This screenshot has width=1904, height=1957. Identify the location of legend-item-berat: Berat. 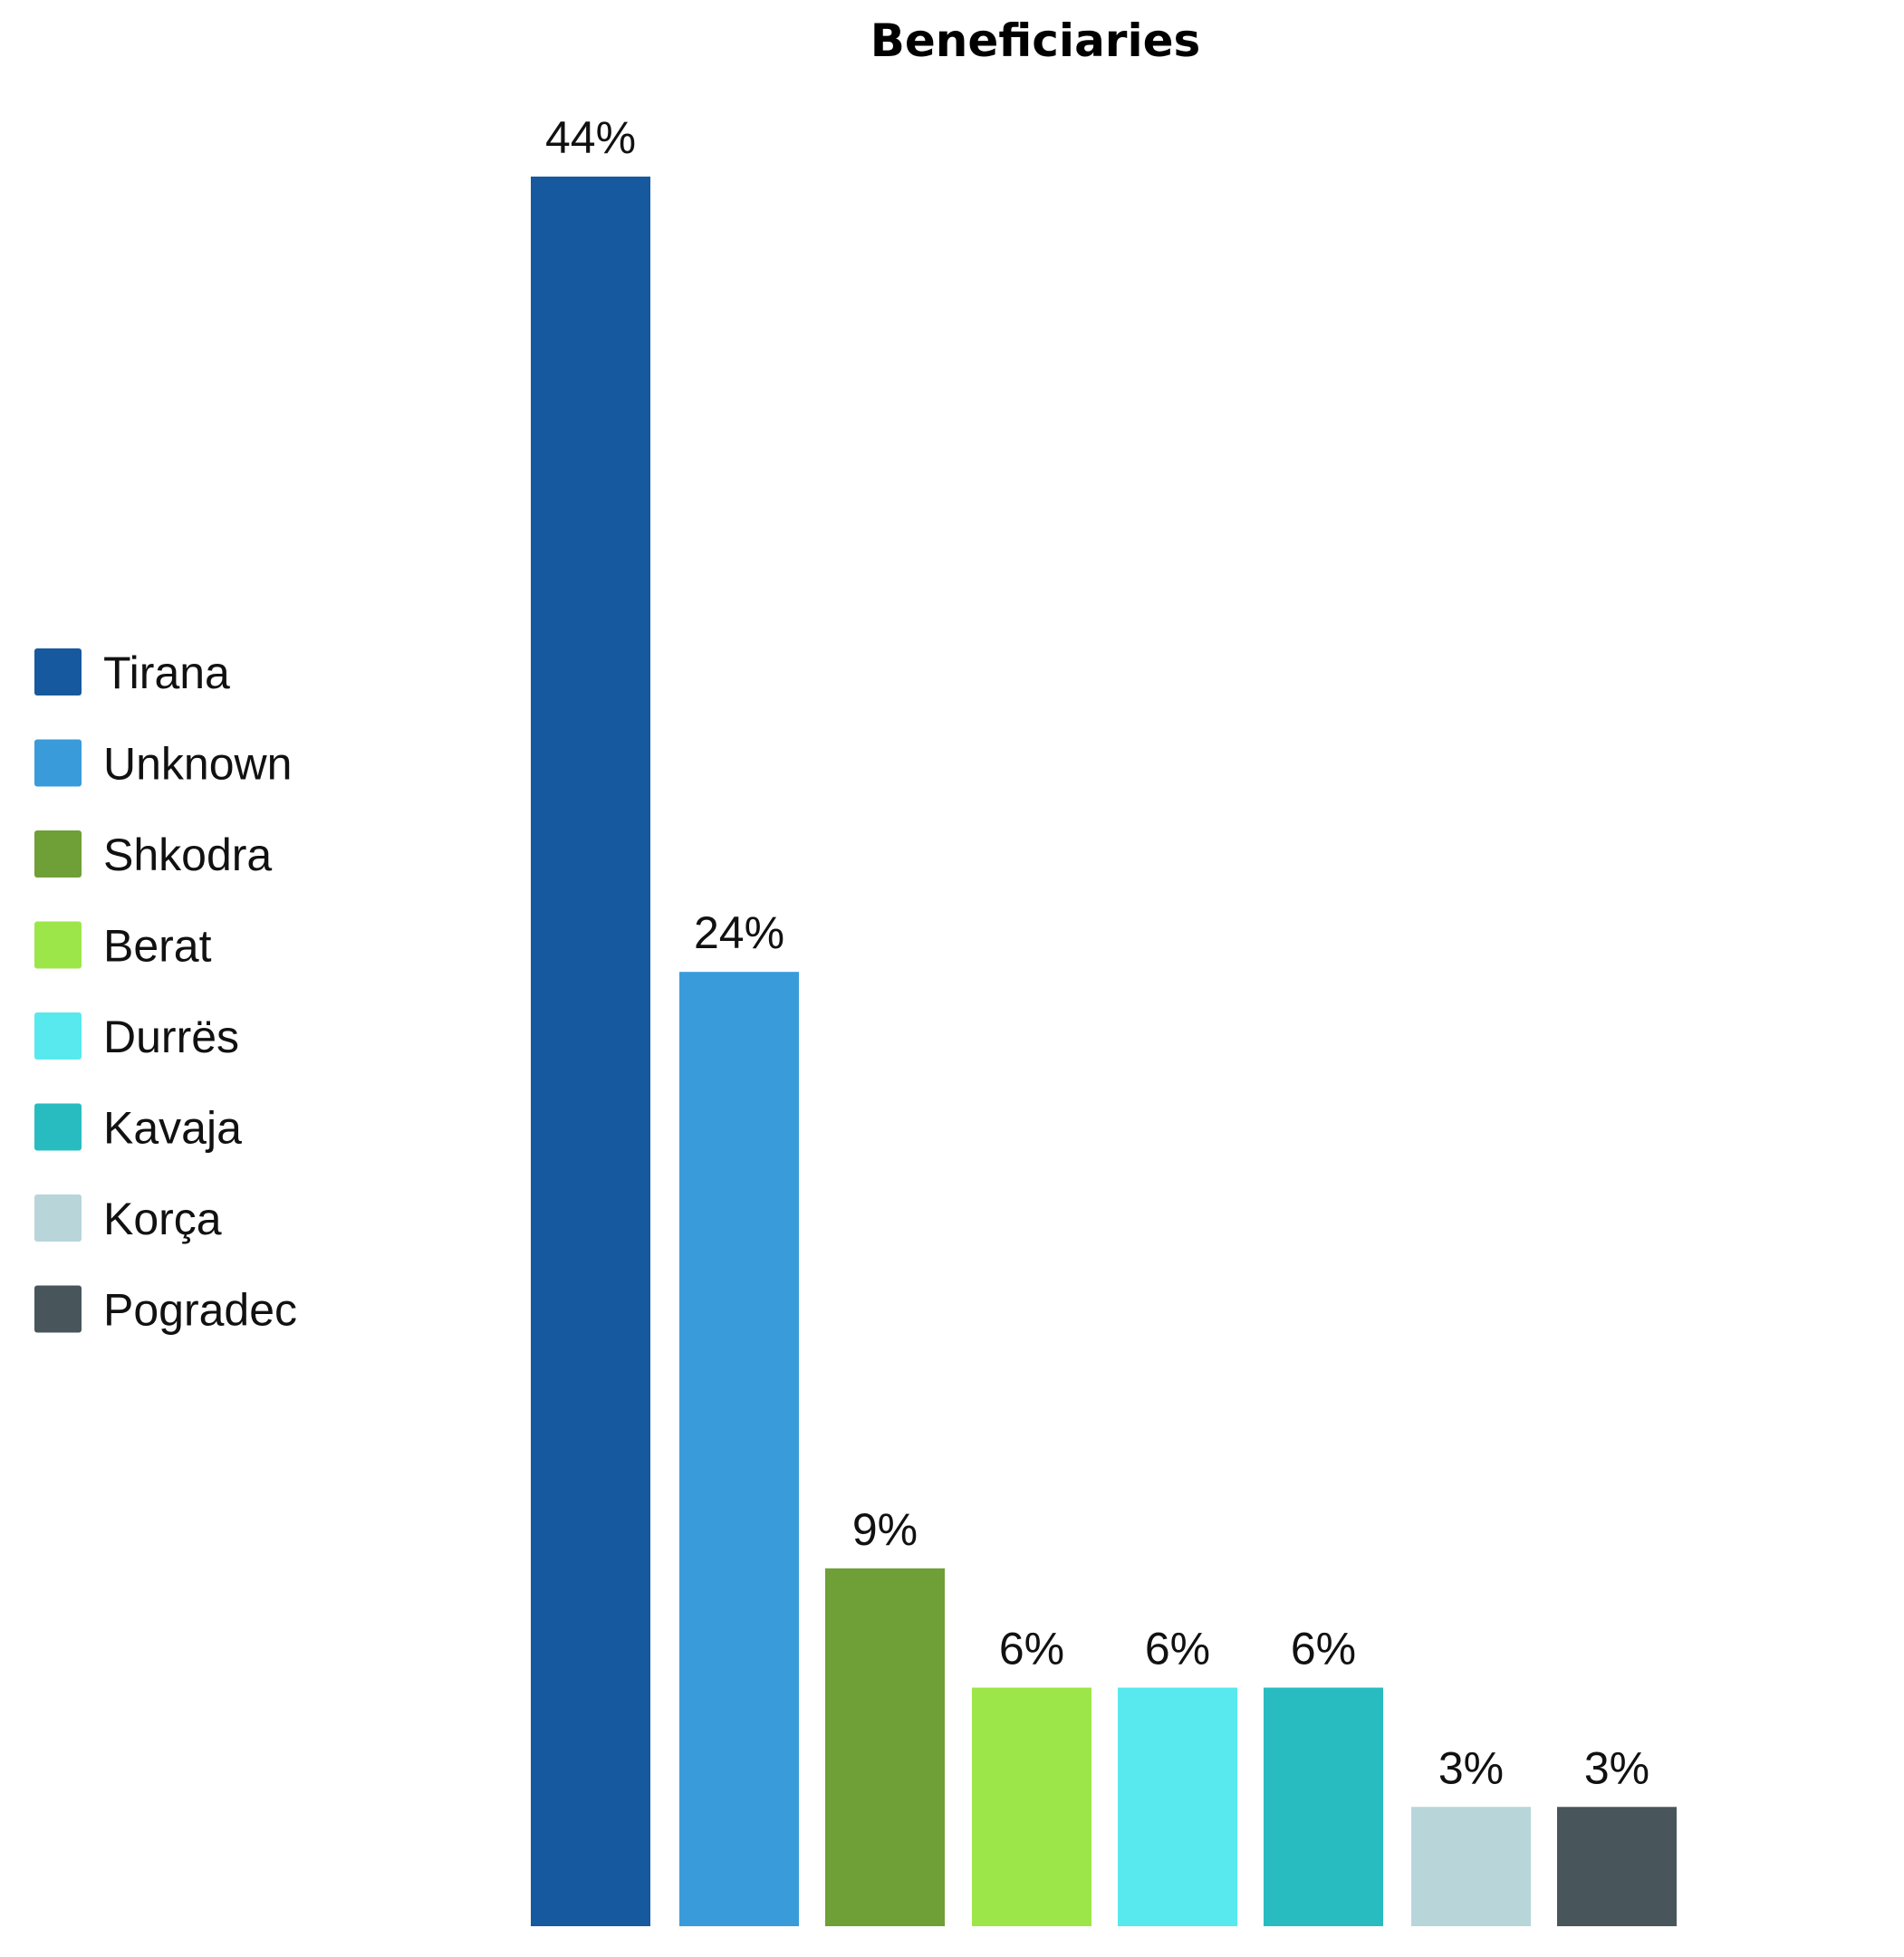
(123, 946).